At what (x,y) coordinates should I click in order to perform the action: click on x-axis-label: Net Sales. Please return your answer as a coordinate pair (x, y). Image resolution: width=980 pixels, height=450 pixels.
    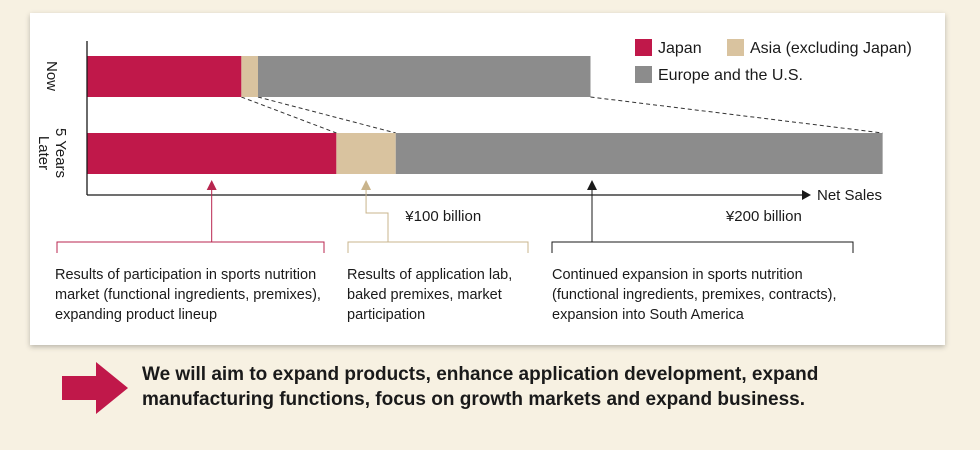
    Looking at the image, I should click on (849, 195).